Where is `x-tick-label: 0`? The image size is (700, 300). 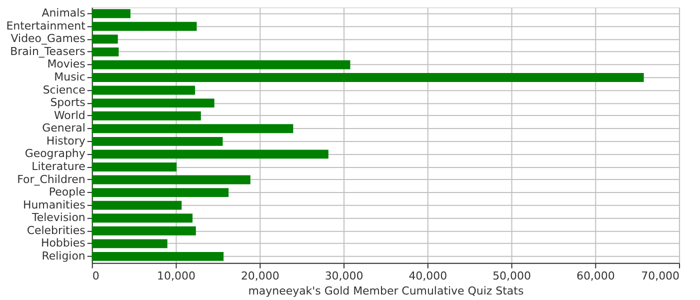 x-tick-label: 0 is located at coordinates (96, 275).